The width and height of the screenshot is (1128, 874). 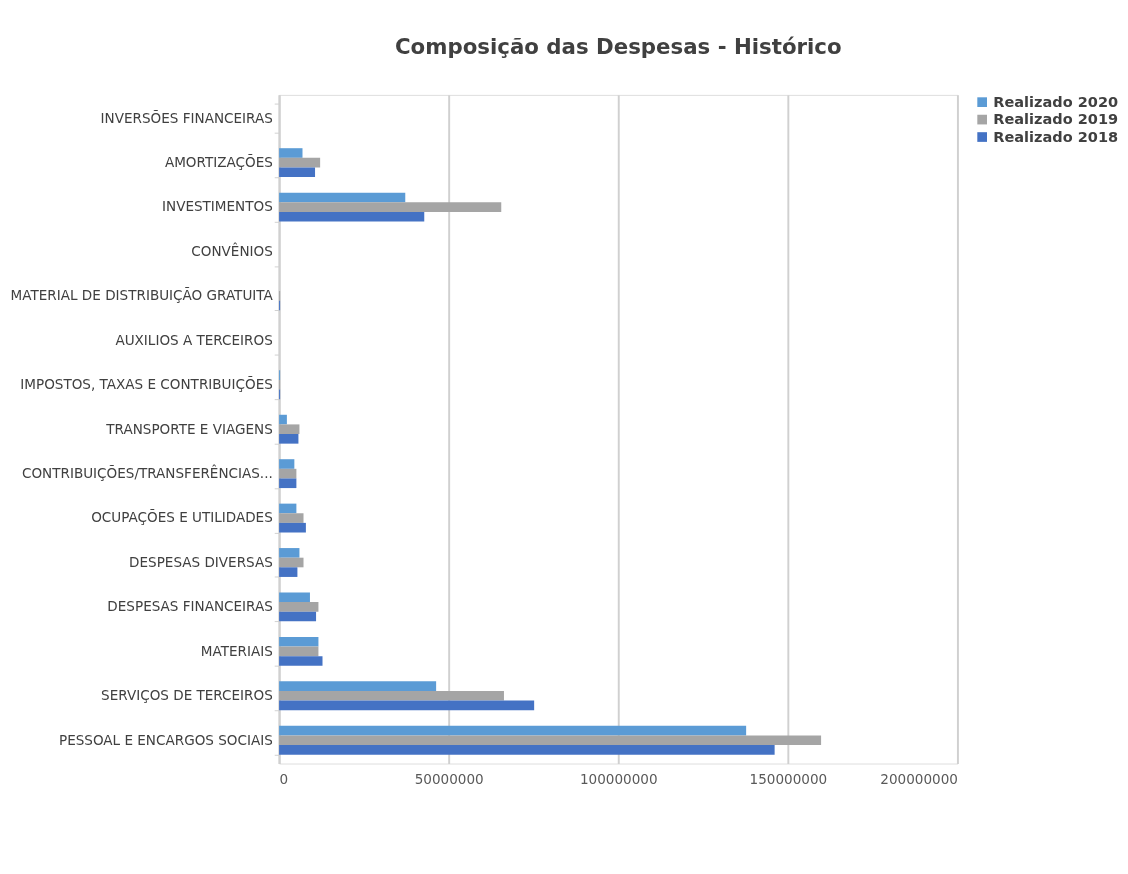 What do you see at coordinates (618, 47) in the screenshot?
I see `chart-title: Composição das Despesas - Histórico` at bounding box center [618, 47].